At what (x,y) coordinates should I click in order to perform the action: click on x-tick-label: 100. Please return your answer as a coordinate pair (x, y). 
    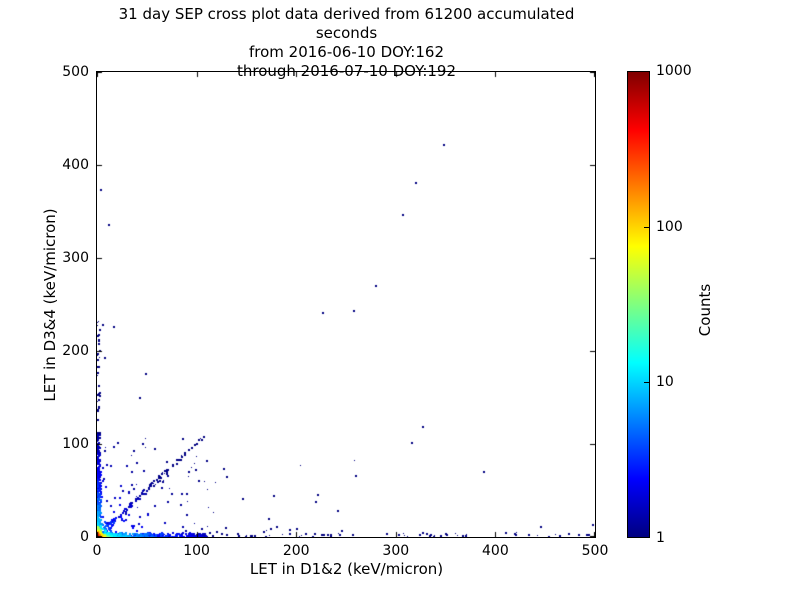
    Looking at the image, I should click on (196, 551).